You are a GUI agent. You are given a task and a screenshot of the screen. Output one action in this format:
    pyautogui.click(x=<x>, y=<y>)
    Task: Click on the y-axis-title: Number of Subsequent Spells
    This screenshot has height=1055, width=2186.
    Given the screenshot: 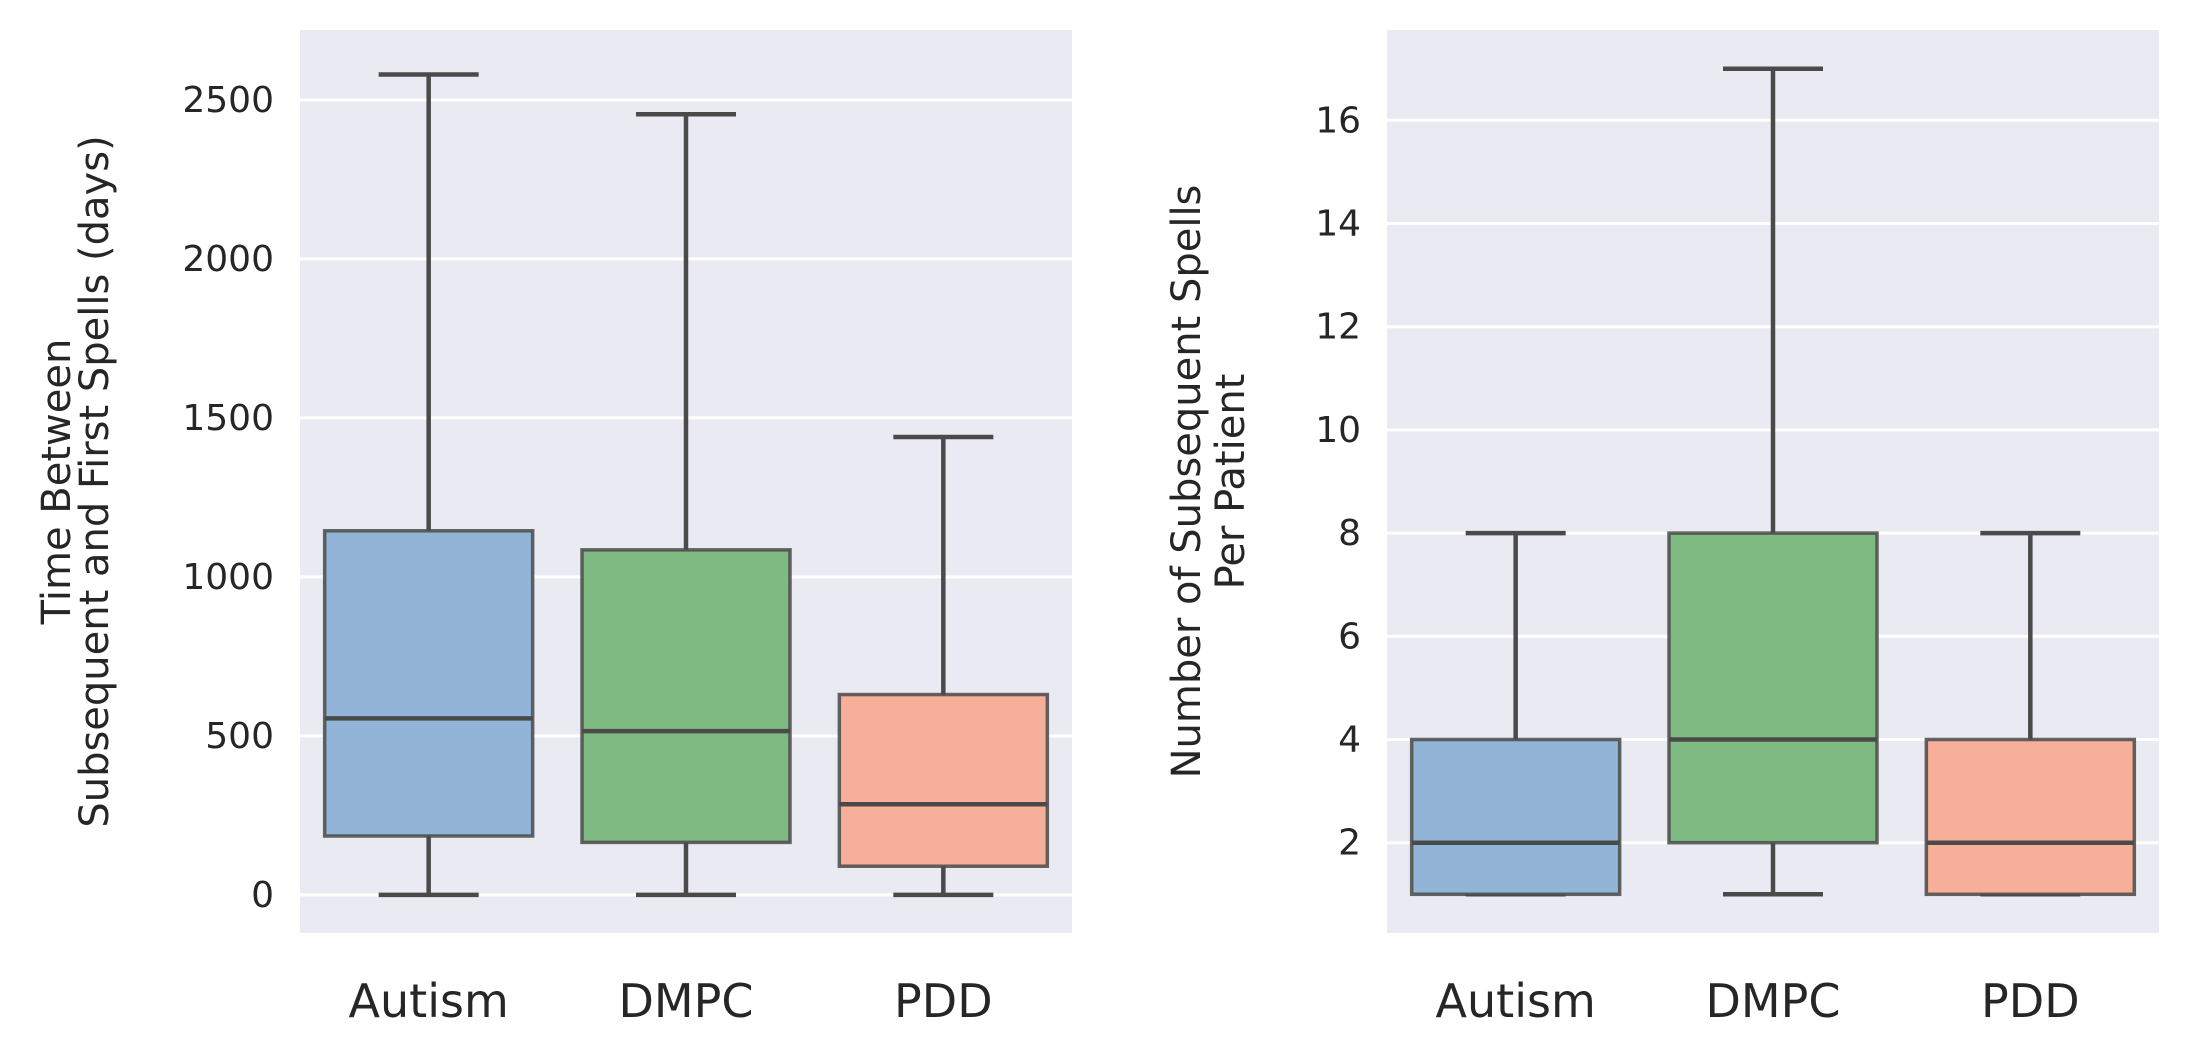 What is the action you would take?
    pyautogui.click(x=1187, y=482)
    